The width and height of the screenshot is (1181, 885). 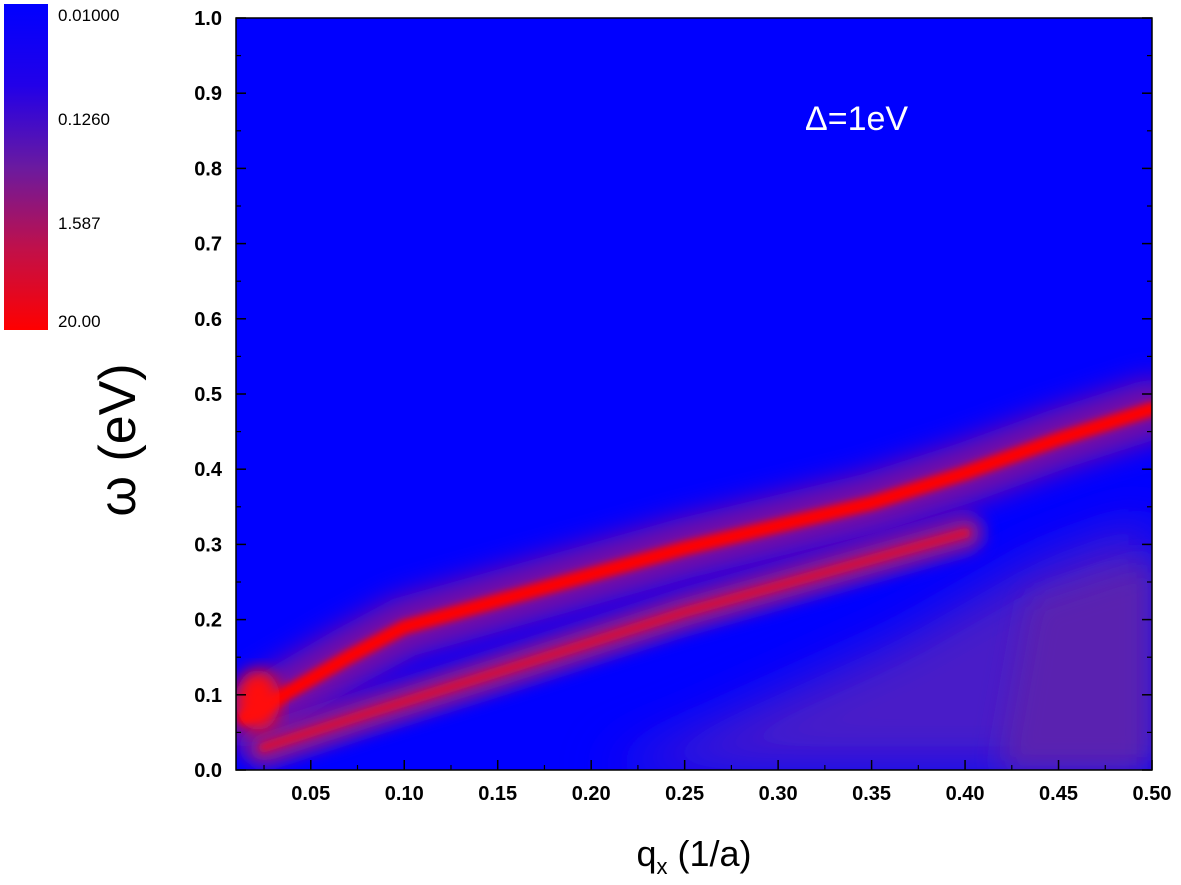 I want to click on x-axis: 0.05 0.10 0.15 0.20 0.25 0.30 0.35 0.40 0.45 0.50, so click(x=717, y=782).